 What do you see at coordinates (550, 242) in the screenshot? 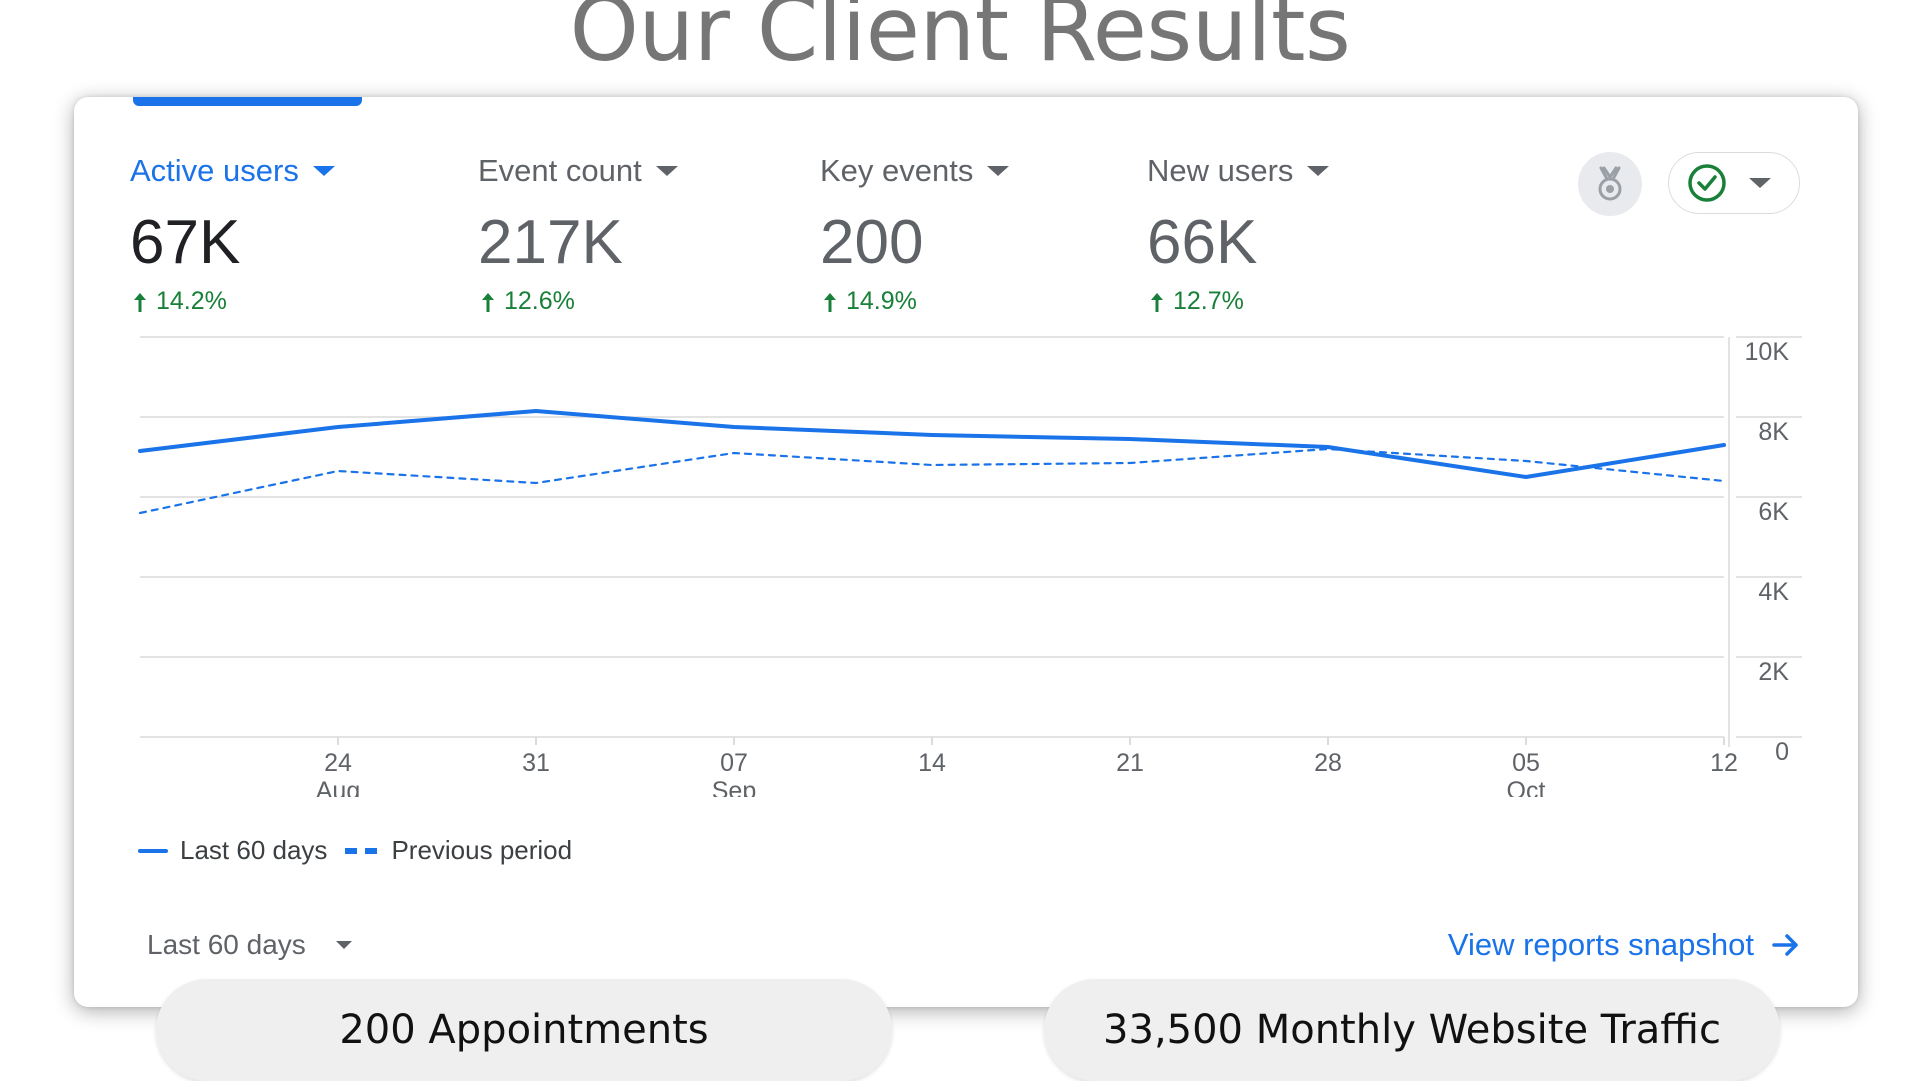
I see `metric-value: 217K` at bounding box center [550, 242].